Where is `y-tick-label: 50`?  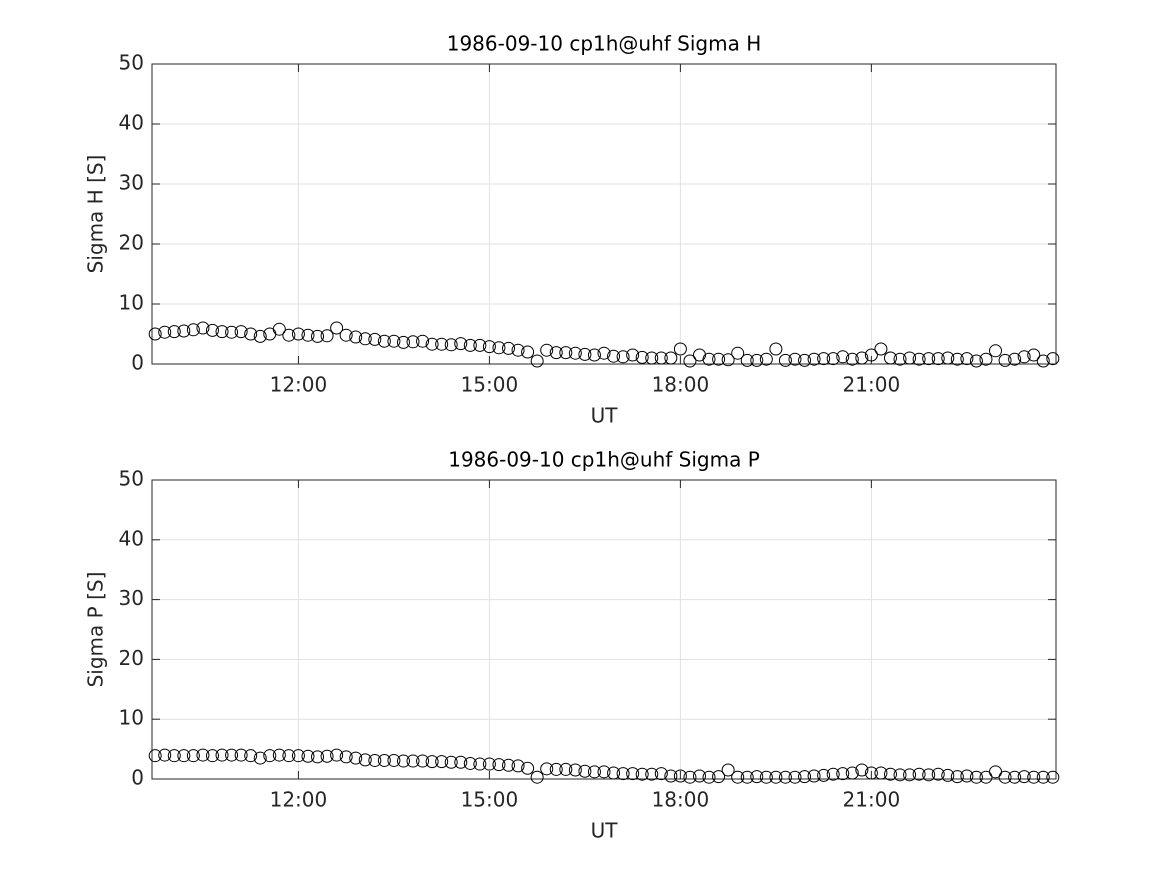
y-tick-label: 50 is located at coordinates (131, 479).